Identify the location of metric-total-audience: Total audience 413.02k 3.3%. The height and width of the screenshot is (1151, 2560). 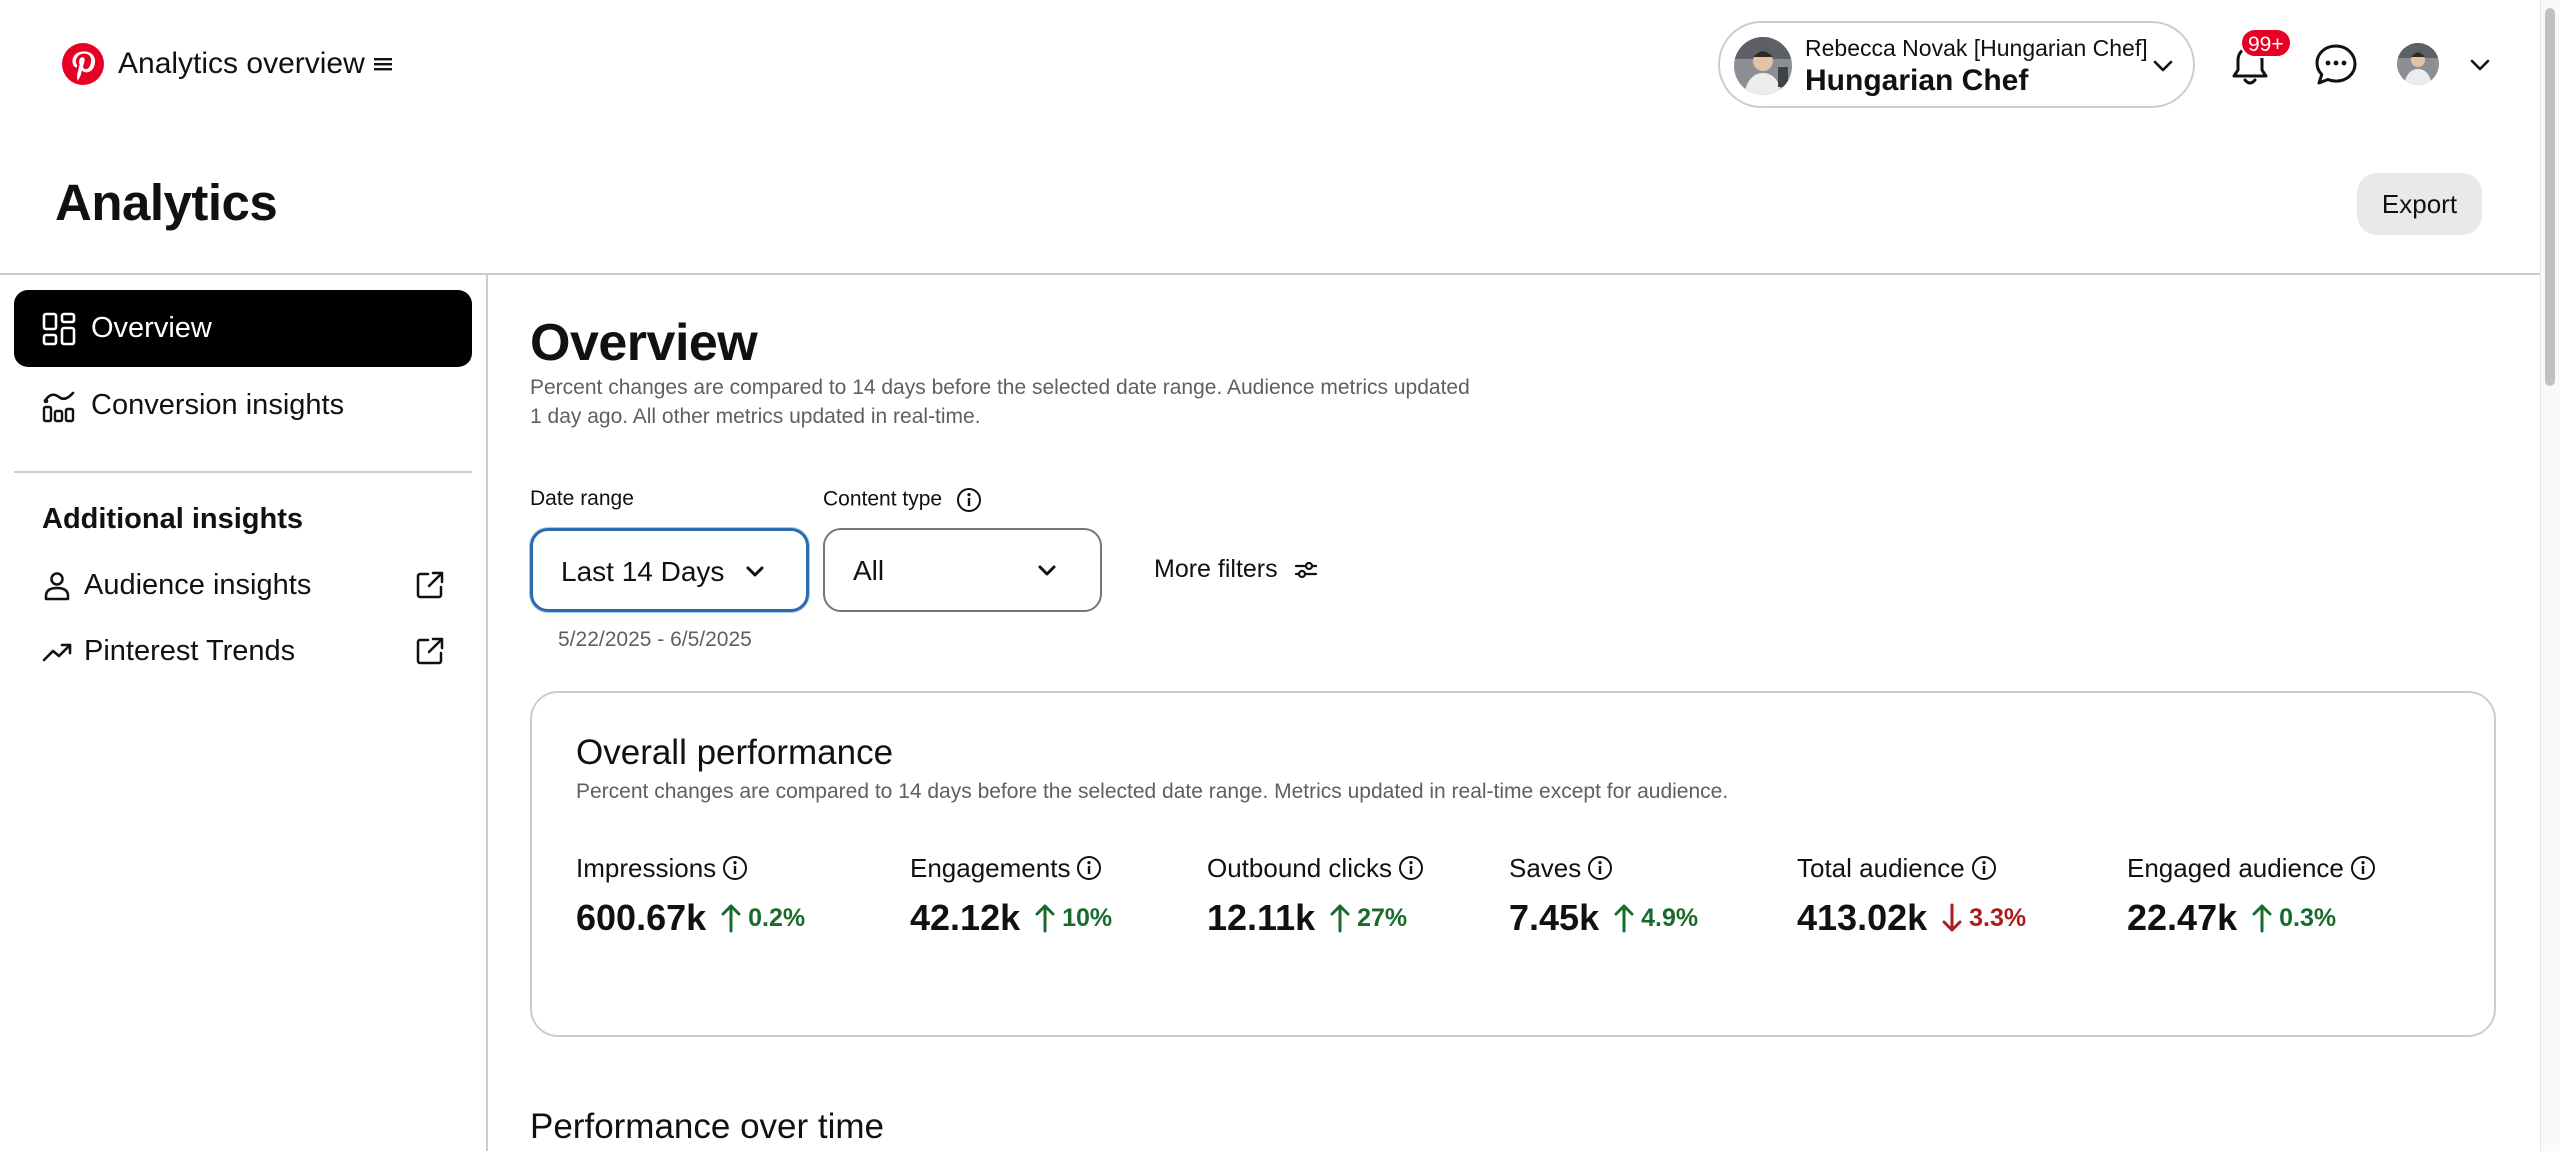
(1911, 896).